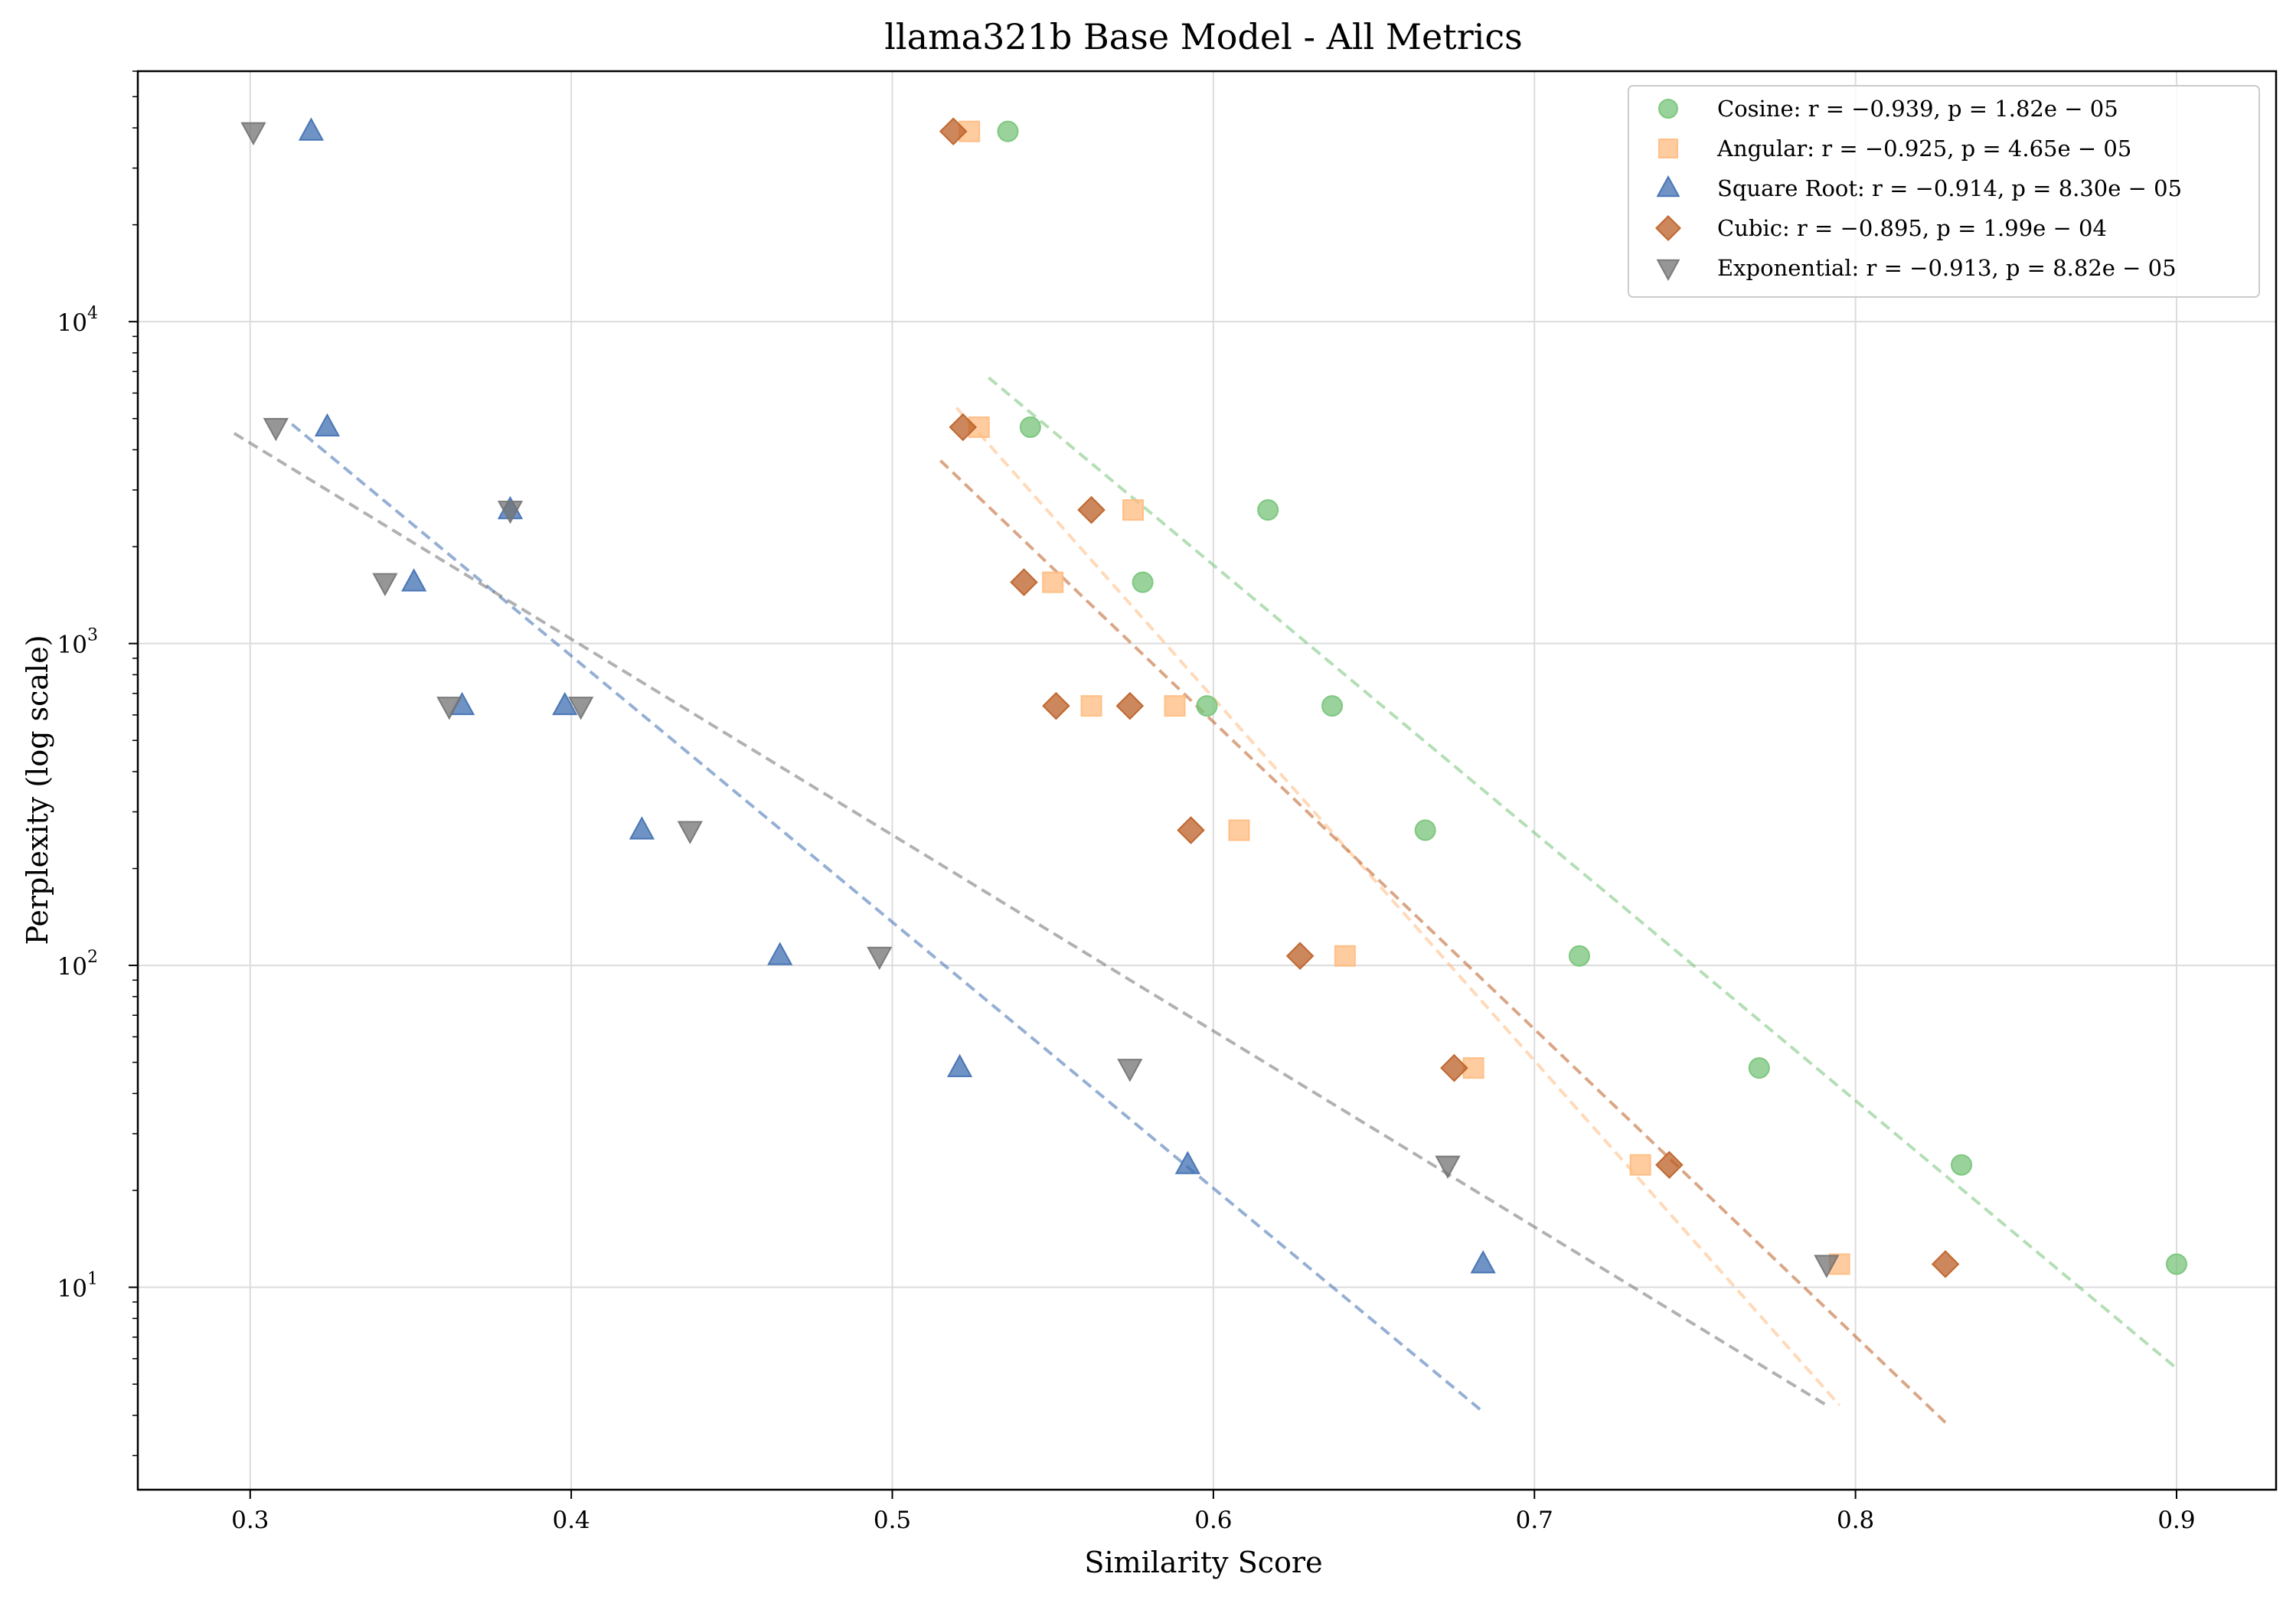  I want to click on legend-label: Cosine: r = −0.939, p = 1.82e − 05, so click(1918, 109).